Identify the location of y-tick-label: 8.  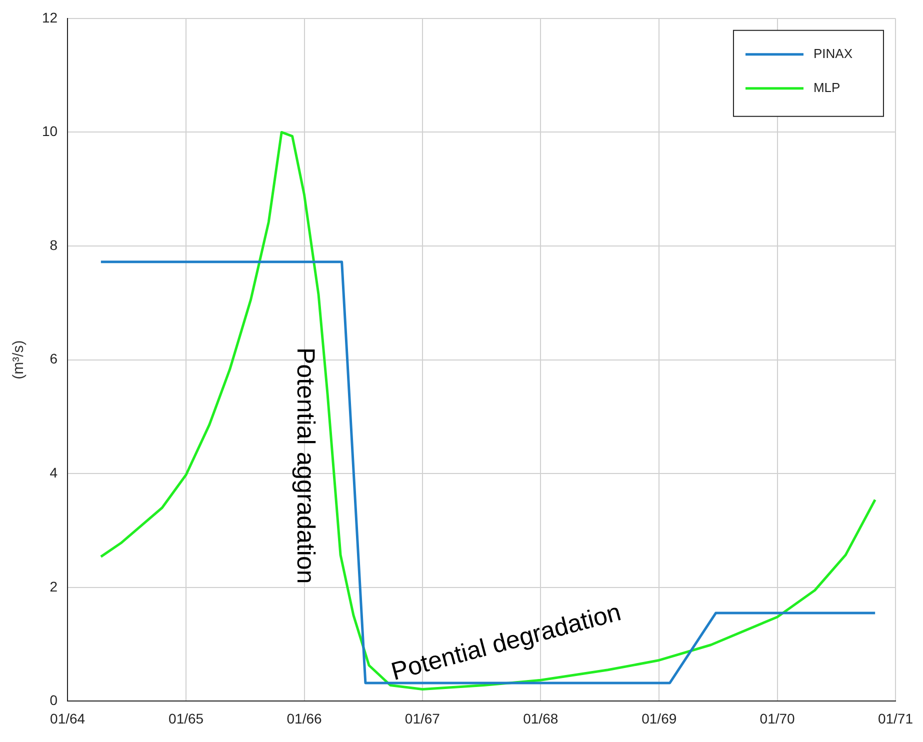
(54, 244).